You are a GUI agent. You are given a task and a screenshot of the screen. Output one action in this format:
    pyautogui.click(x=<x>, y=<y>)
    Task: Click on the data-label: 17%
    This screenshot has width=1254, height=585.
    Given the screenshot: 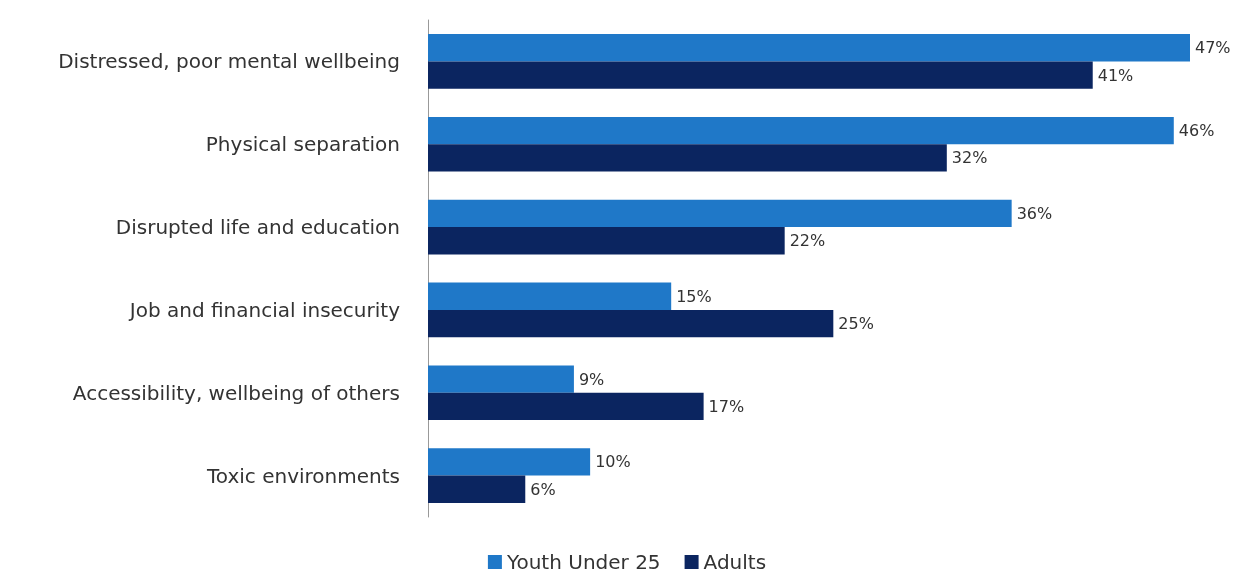 What is the action you would take?
    pyautogui.click(x=726, y=406)
    